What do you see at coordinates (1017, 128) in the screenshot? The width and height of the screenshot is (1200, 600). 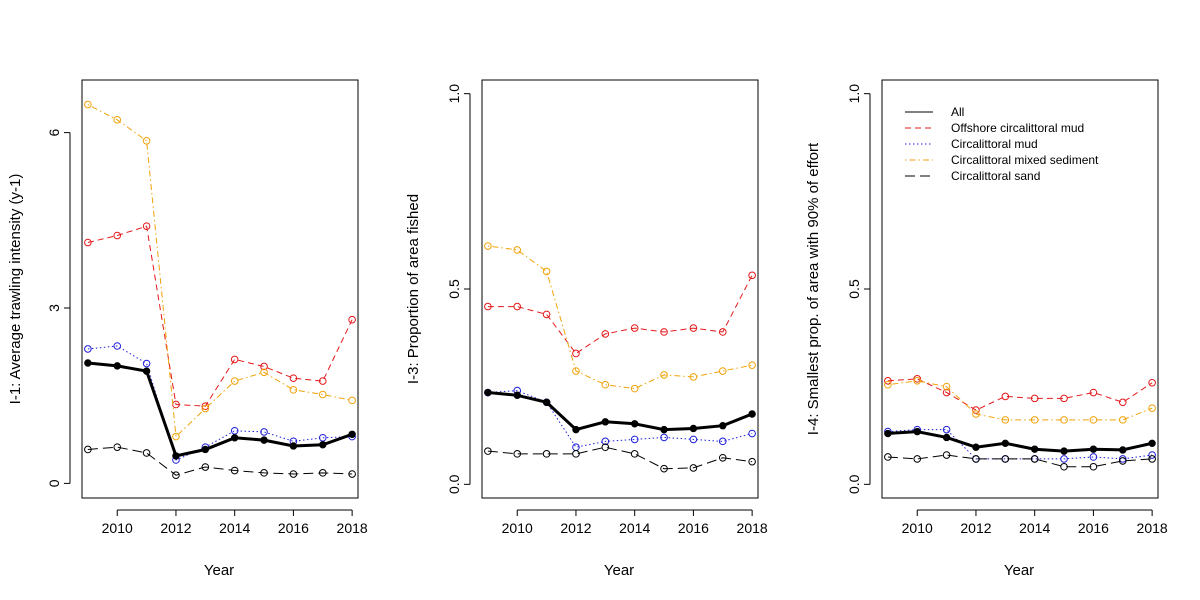 I see `legend-label-offshore: Offshore circalittoral mud` at bounding box center [1017, 128].